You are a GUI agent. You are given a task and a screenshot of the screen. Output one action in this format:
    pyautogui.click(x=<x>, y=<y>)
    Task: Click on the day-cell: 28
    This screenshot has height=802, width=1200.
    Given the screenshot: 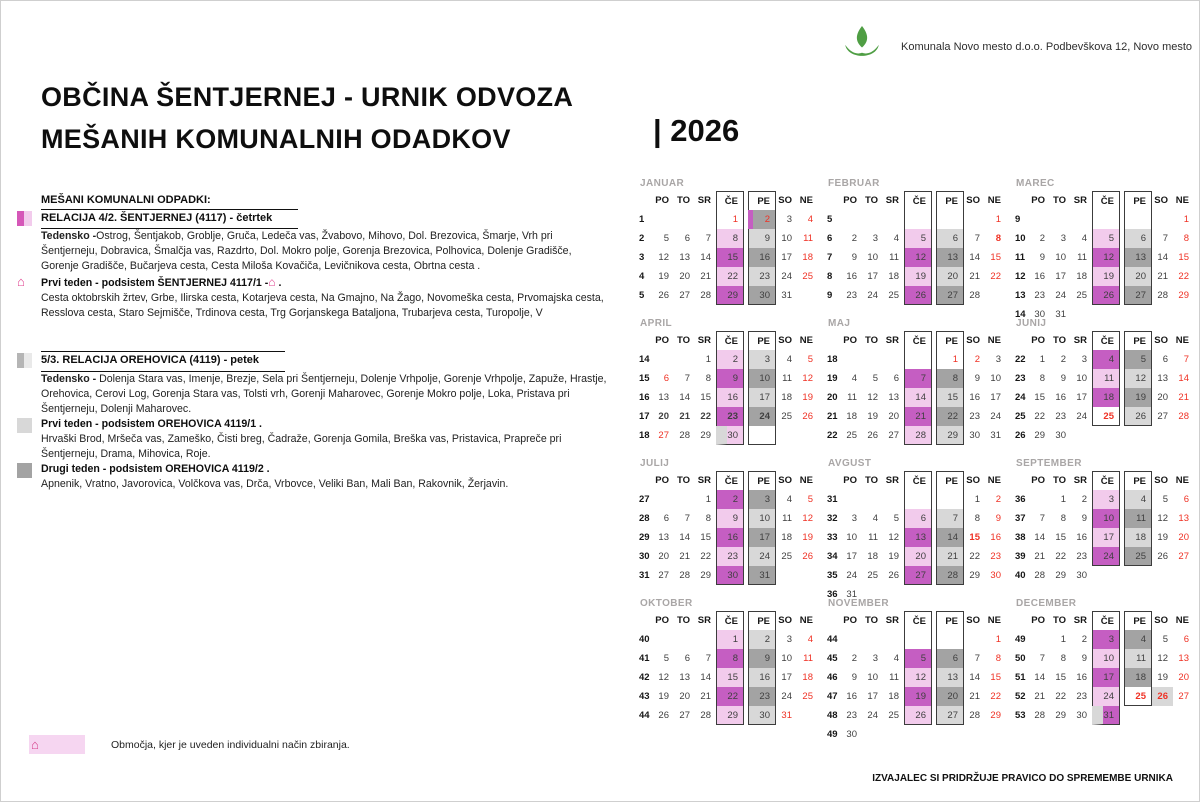 What is the action you would take?
    pyautogui.click(x=705, y=715)
    